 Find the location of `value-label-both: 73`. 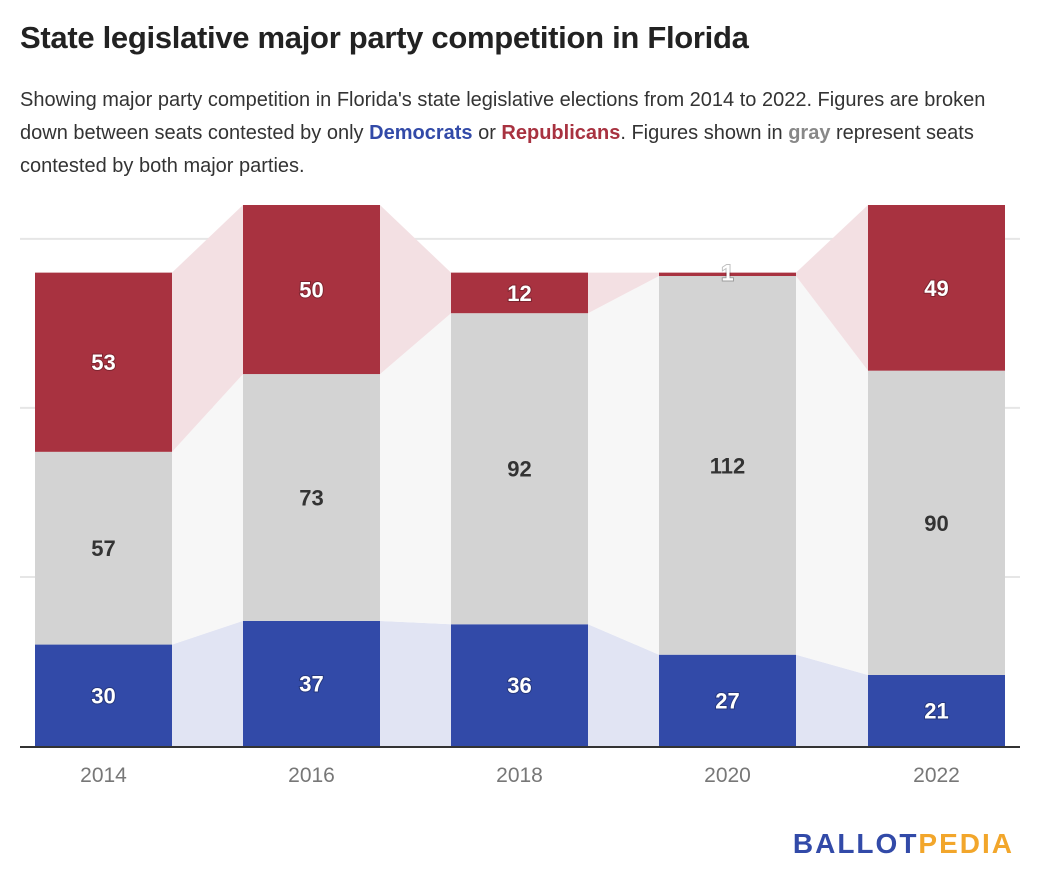

value-label-both: 73 is located at coordinates (311, 497).